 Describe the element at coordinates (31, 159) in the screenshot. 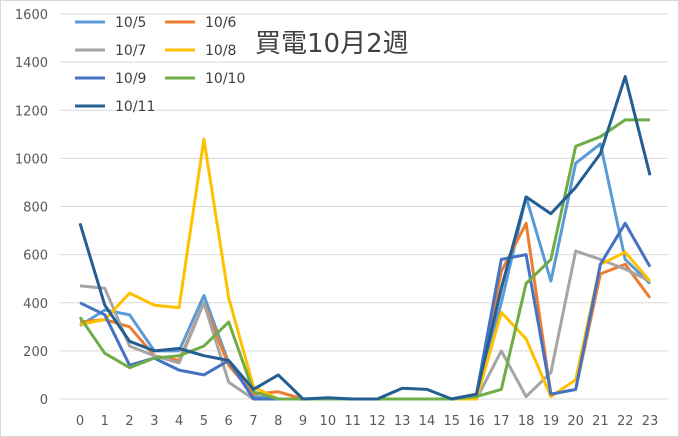

I see `y-tick-label: 1000` at that location.